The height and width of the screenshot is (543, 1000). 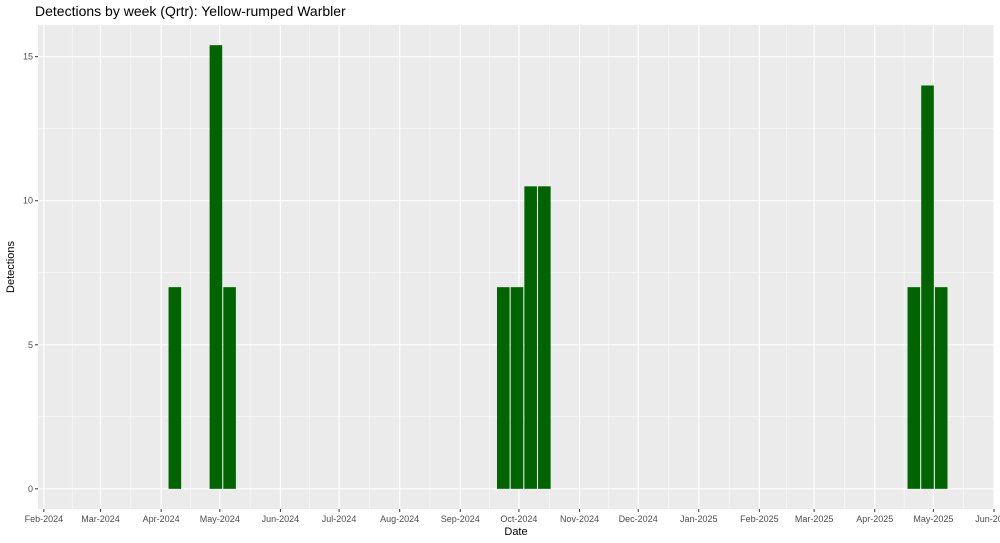 I want to click on x-tick-label: Jan-2025, so click(x=699, y=519).